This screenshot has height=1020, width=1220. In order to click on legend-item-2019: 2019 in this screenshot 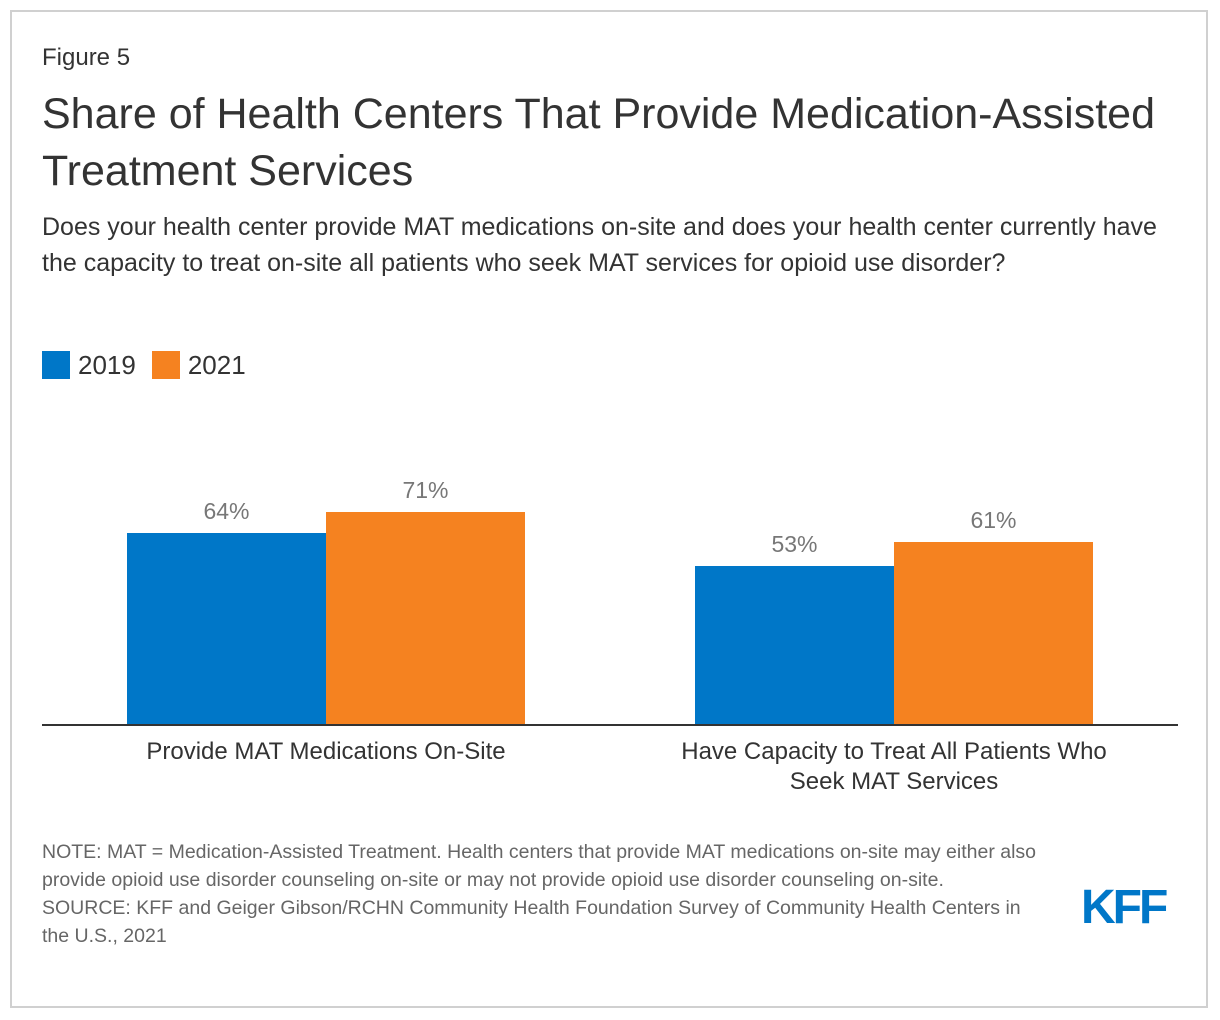, I will do `click(89, 365)`.